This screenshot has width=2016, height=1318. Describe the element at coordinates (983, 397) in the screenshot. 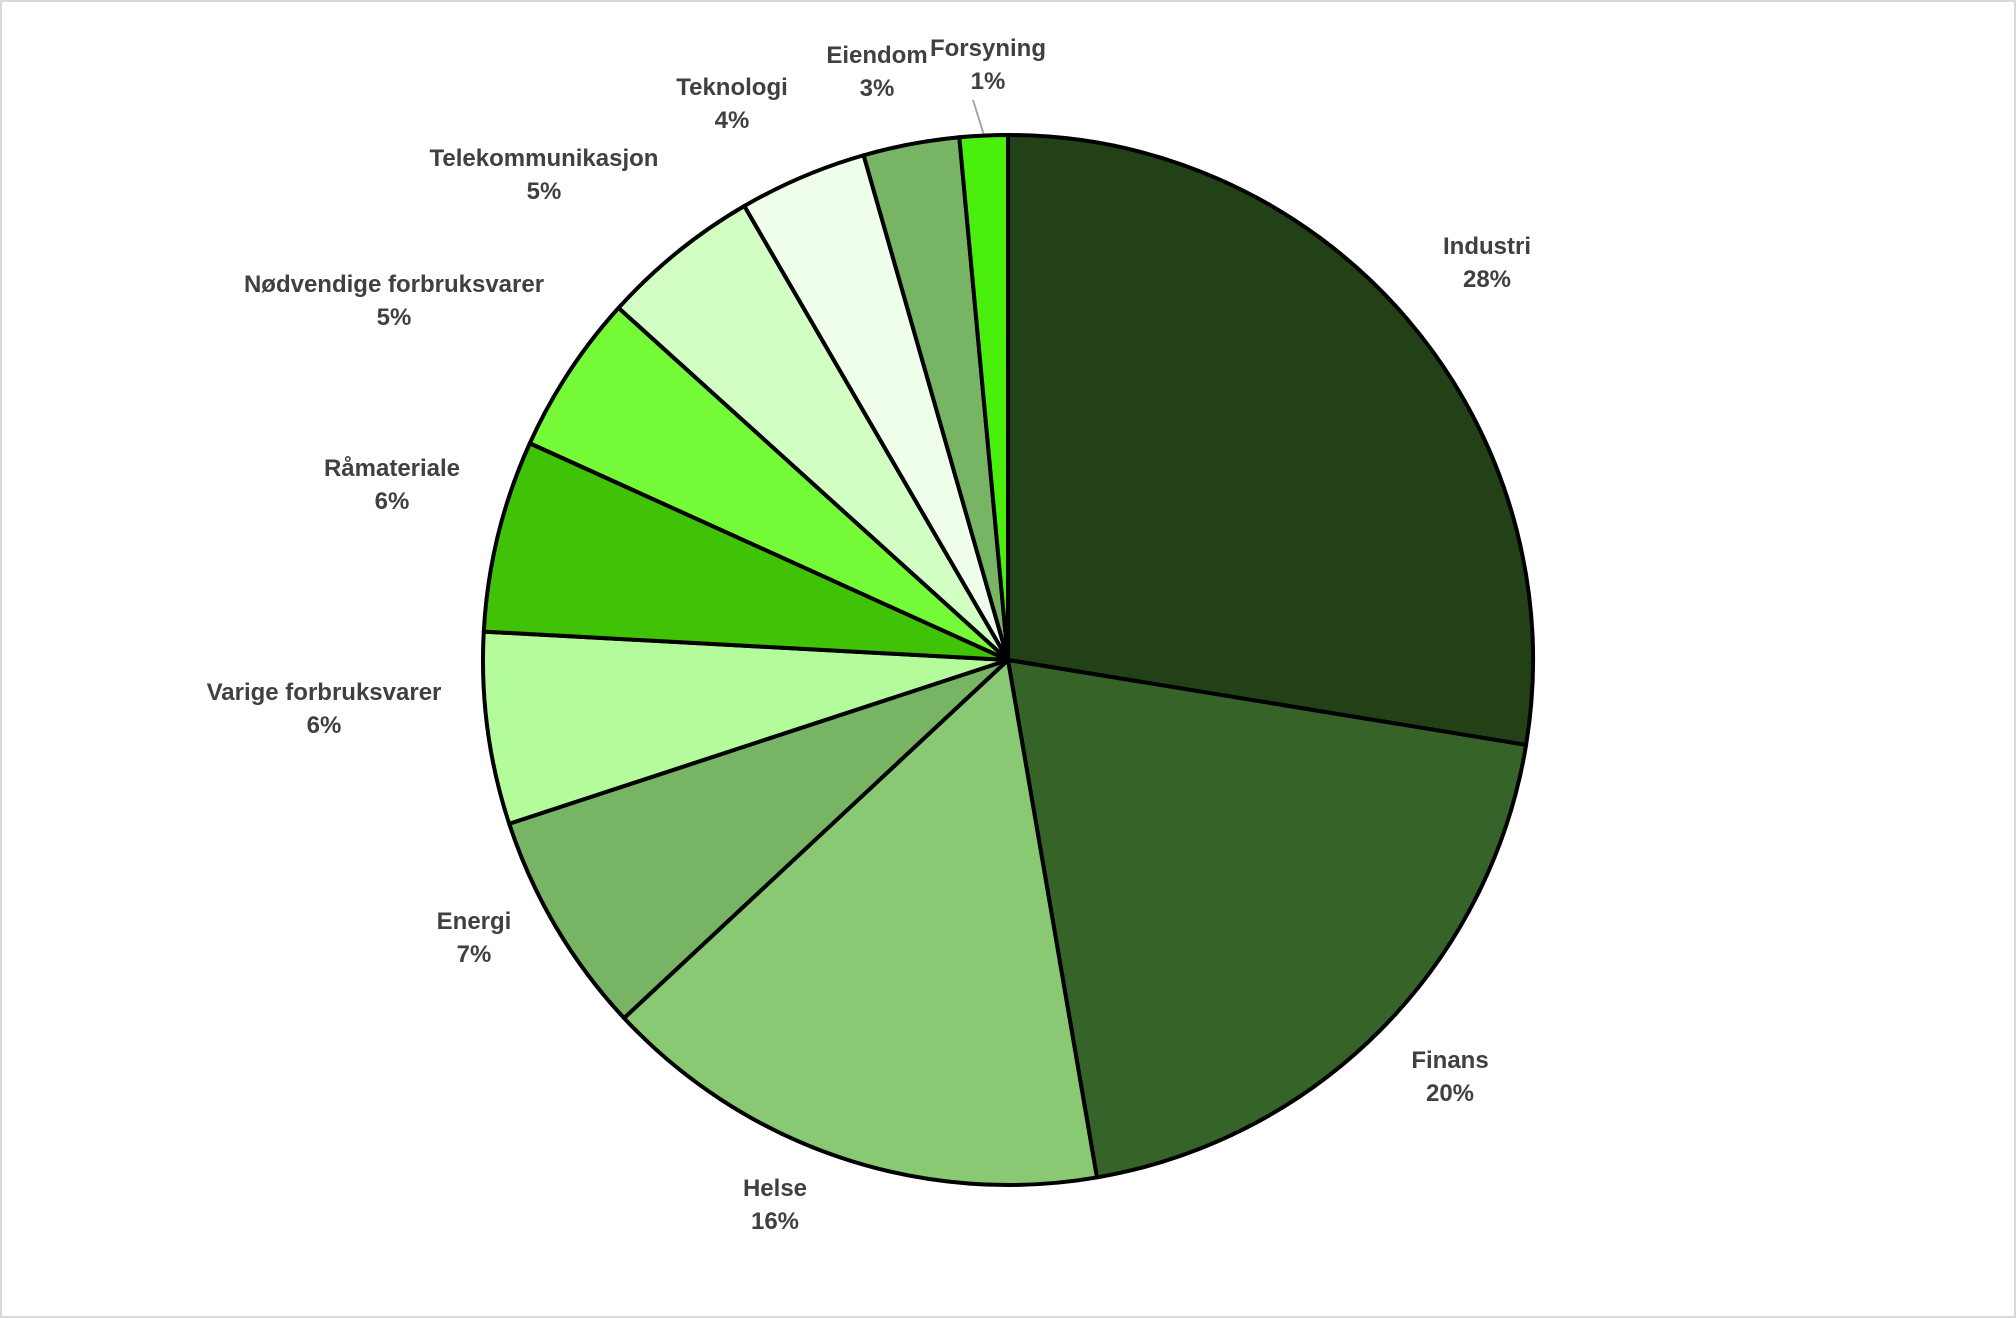

I see `pie-slice-forsyning` at that location.